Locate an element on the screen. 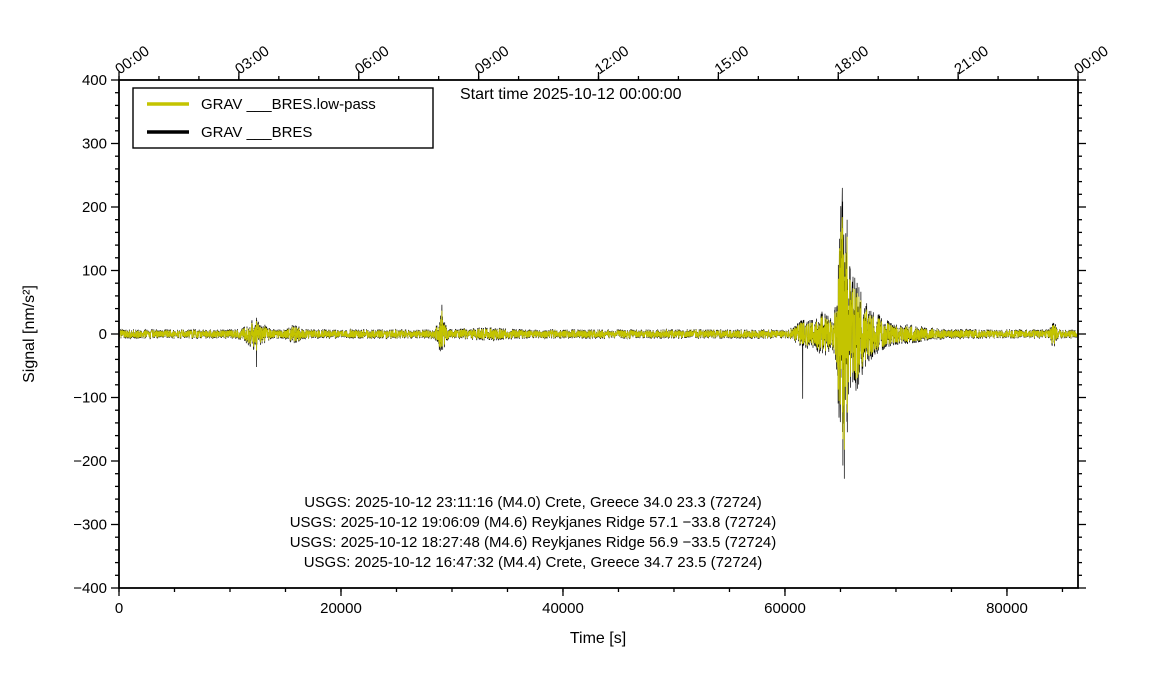  y-tick-label: 300 is located at coordinates (94, 144).